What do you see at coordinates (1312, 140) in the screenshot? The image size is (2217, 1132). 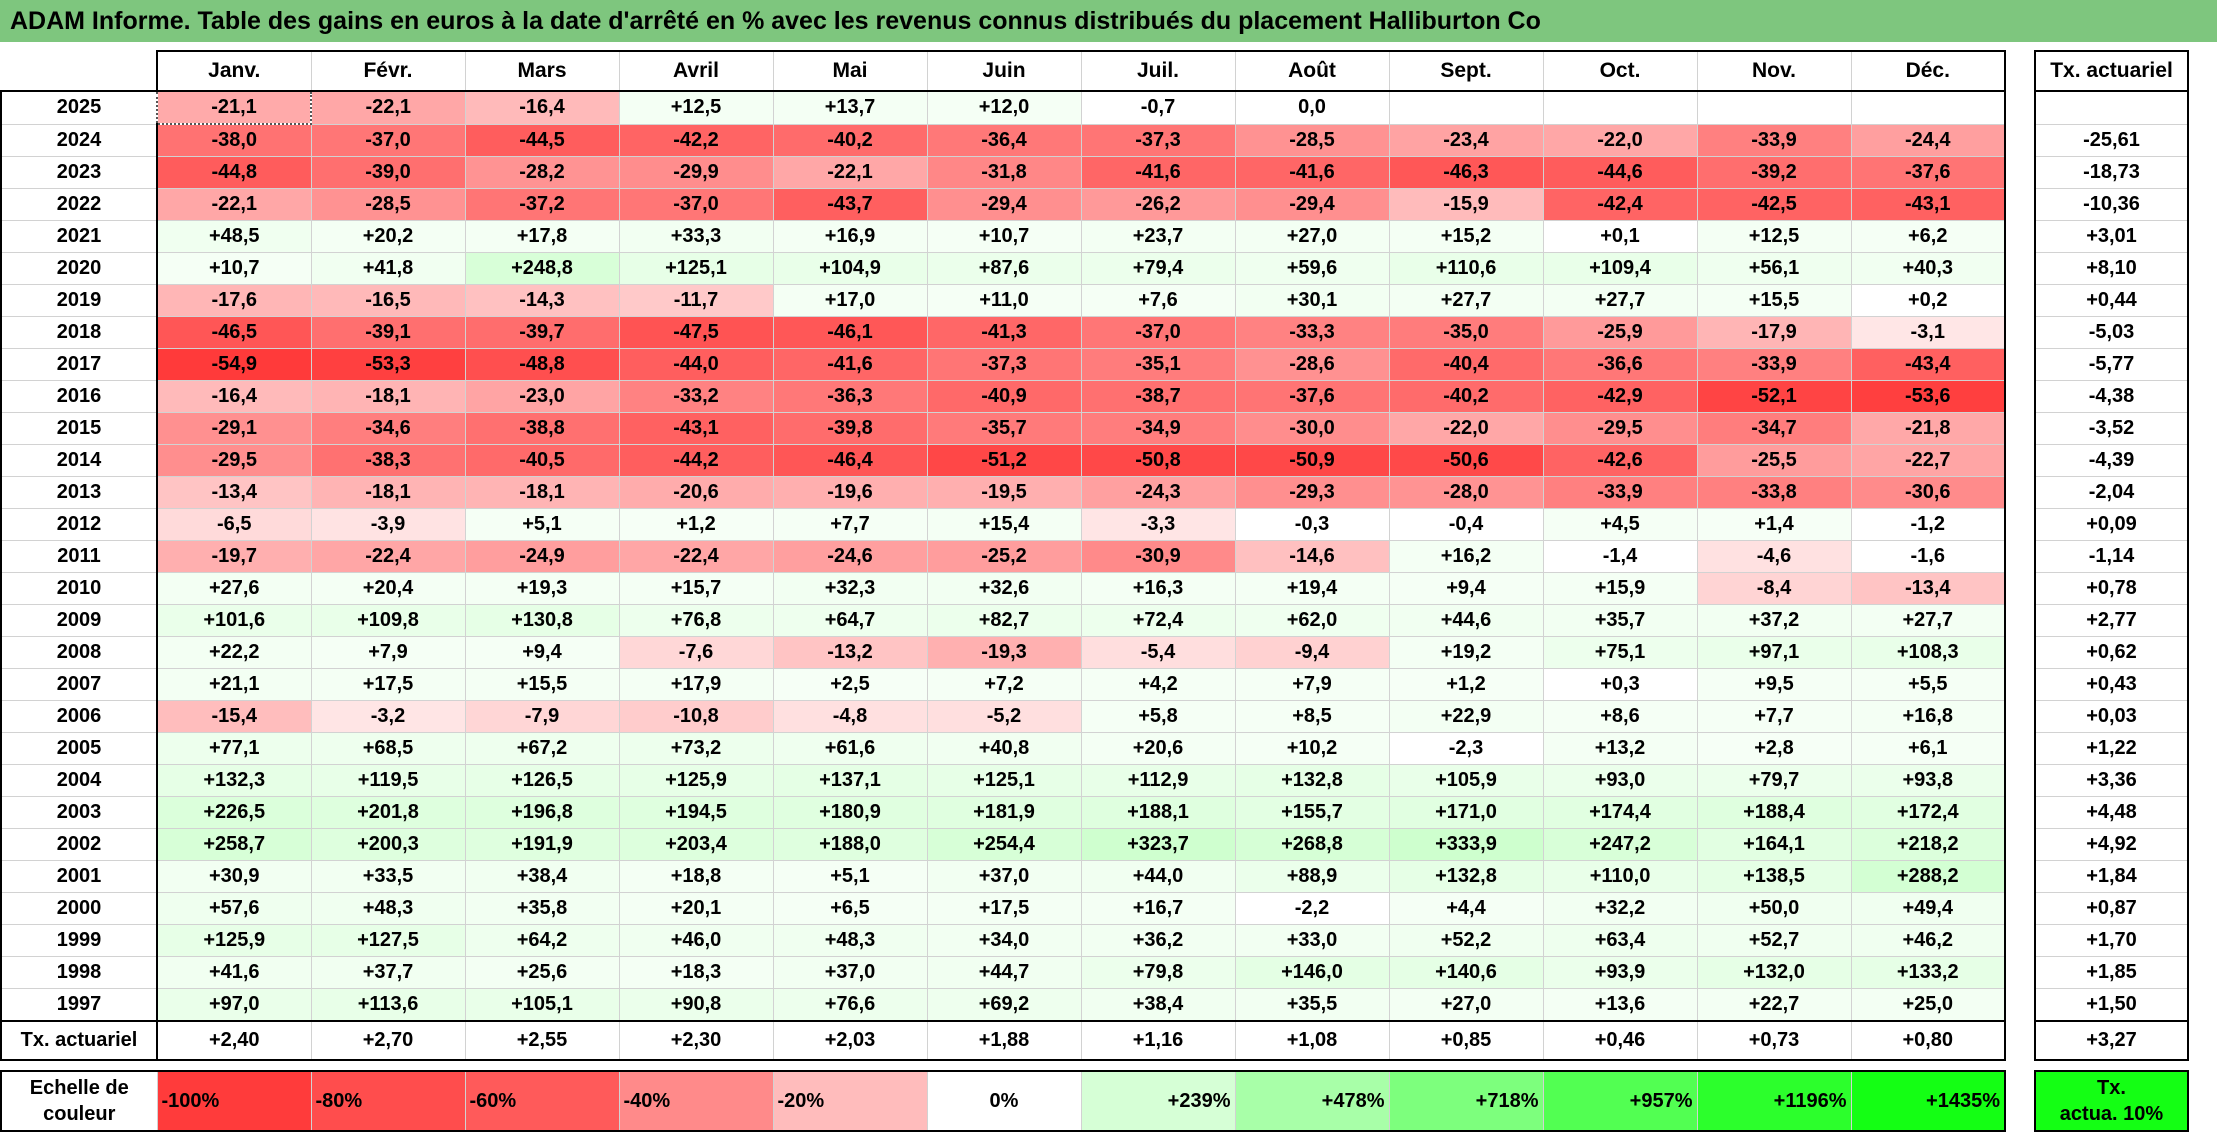 I see `value-cell: -28,5` at bounding box center [1312, 140].